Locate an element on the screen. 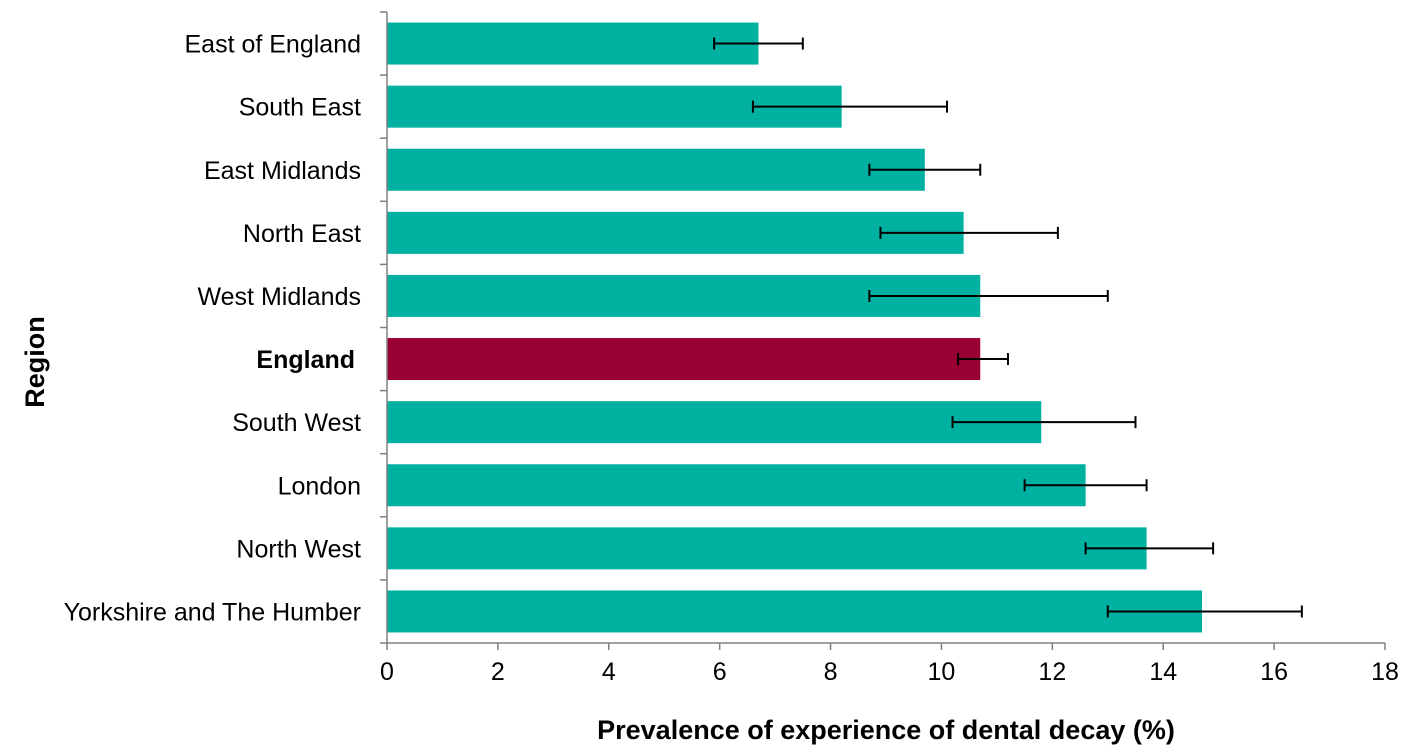 Image resolution: width=1404 pixels, height=749 pixels. category-label: South West is located at coordinates (296, 423).